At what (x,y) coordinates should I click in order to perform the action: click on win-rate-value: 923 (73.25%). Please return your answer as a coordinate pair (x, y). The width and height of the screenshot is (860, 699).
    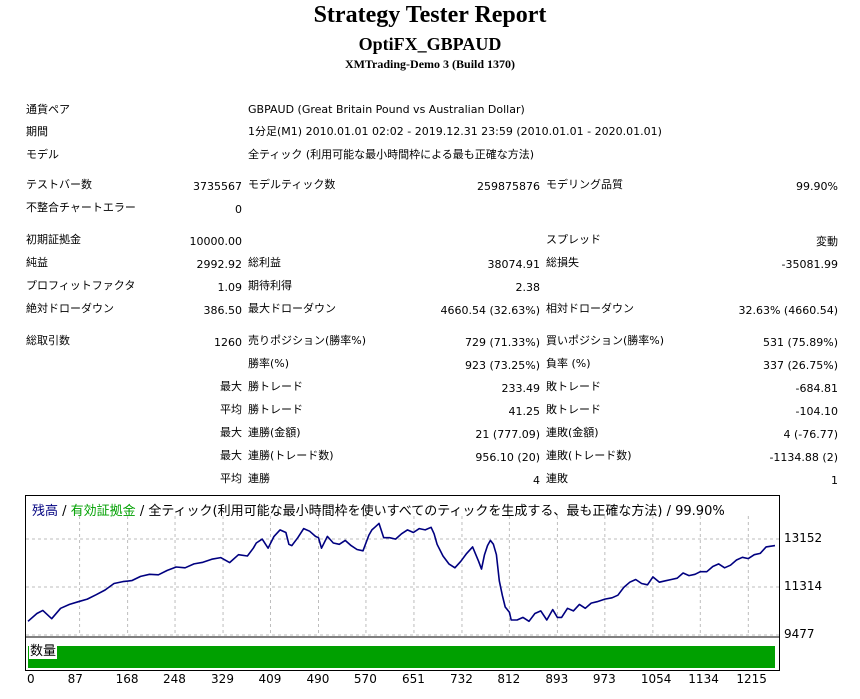
    Looking at the image, I should click on (502, 365).